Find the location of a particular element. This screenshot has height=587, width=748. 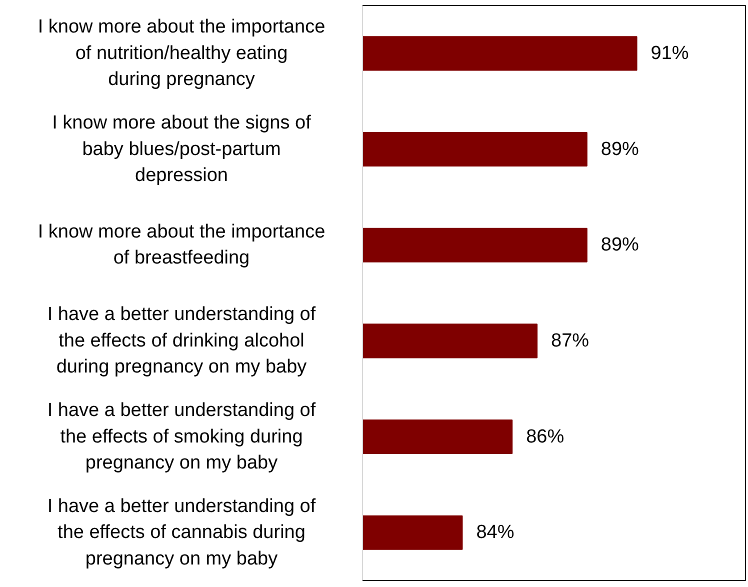

data-label: 91% is located at coordinates (669, 53).